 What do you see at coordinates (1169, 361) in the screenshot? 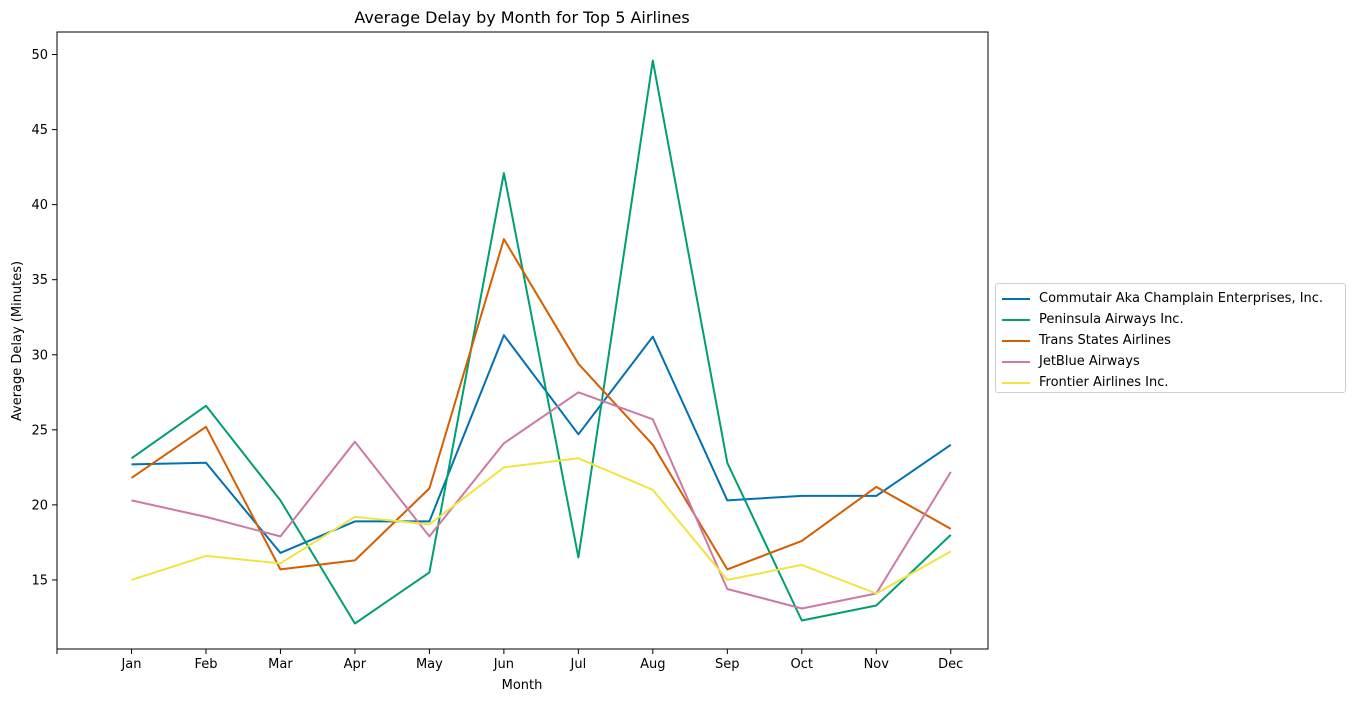
I see `legend-item: JetBlue Airways` at bounding box center [1169, 361].